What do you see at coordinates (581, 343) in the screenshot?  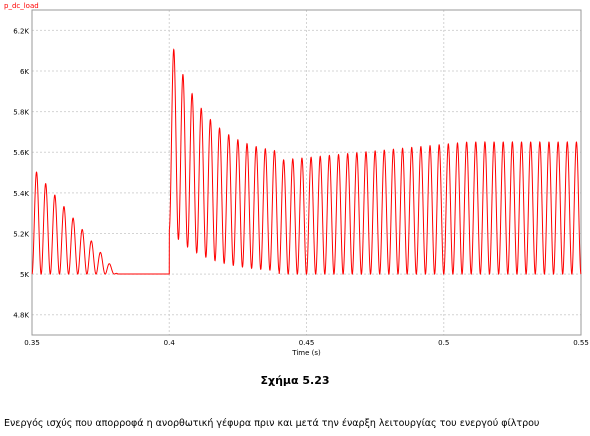 I see `x-tick-label: 0.55` at bounding box center [581, 343].